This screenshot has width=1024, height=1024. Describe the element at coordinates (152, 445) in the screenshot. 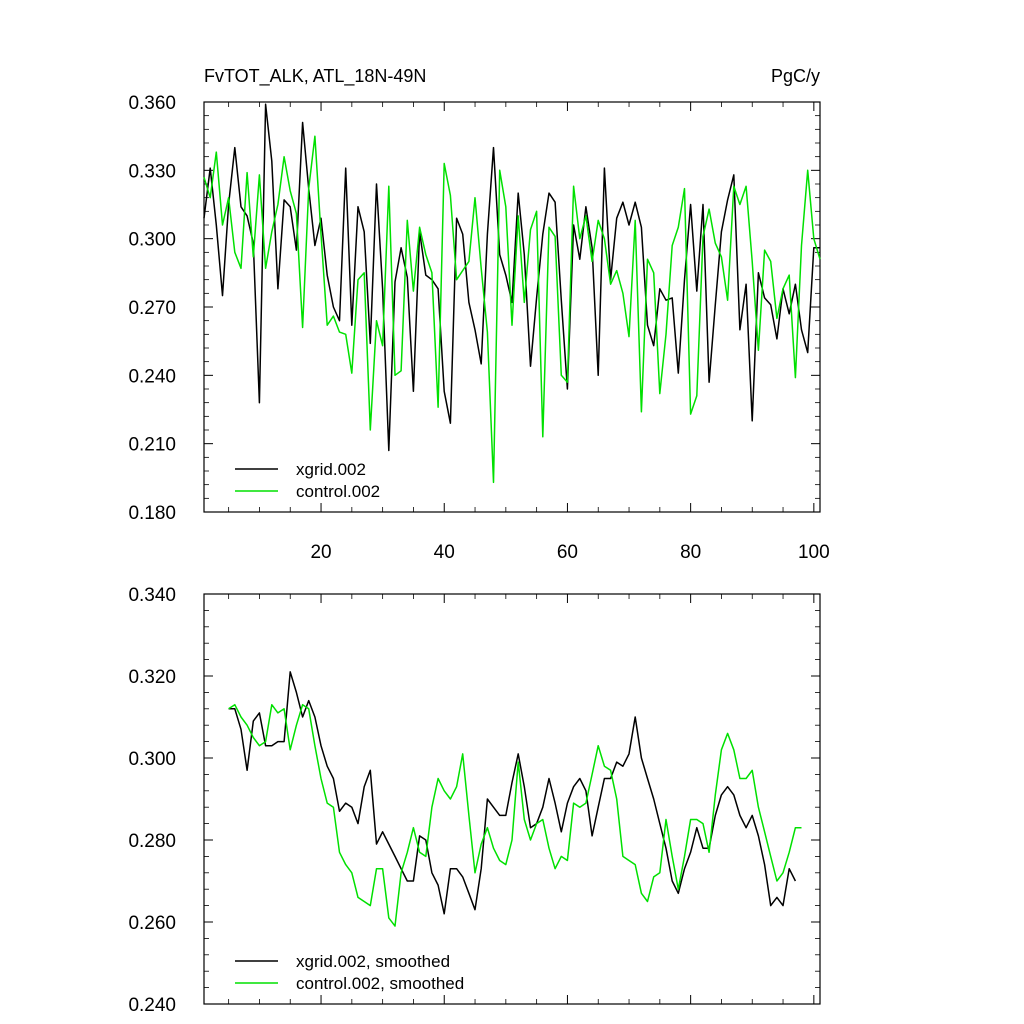

I see `y-tick-label: 0.210` at that location.